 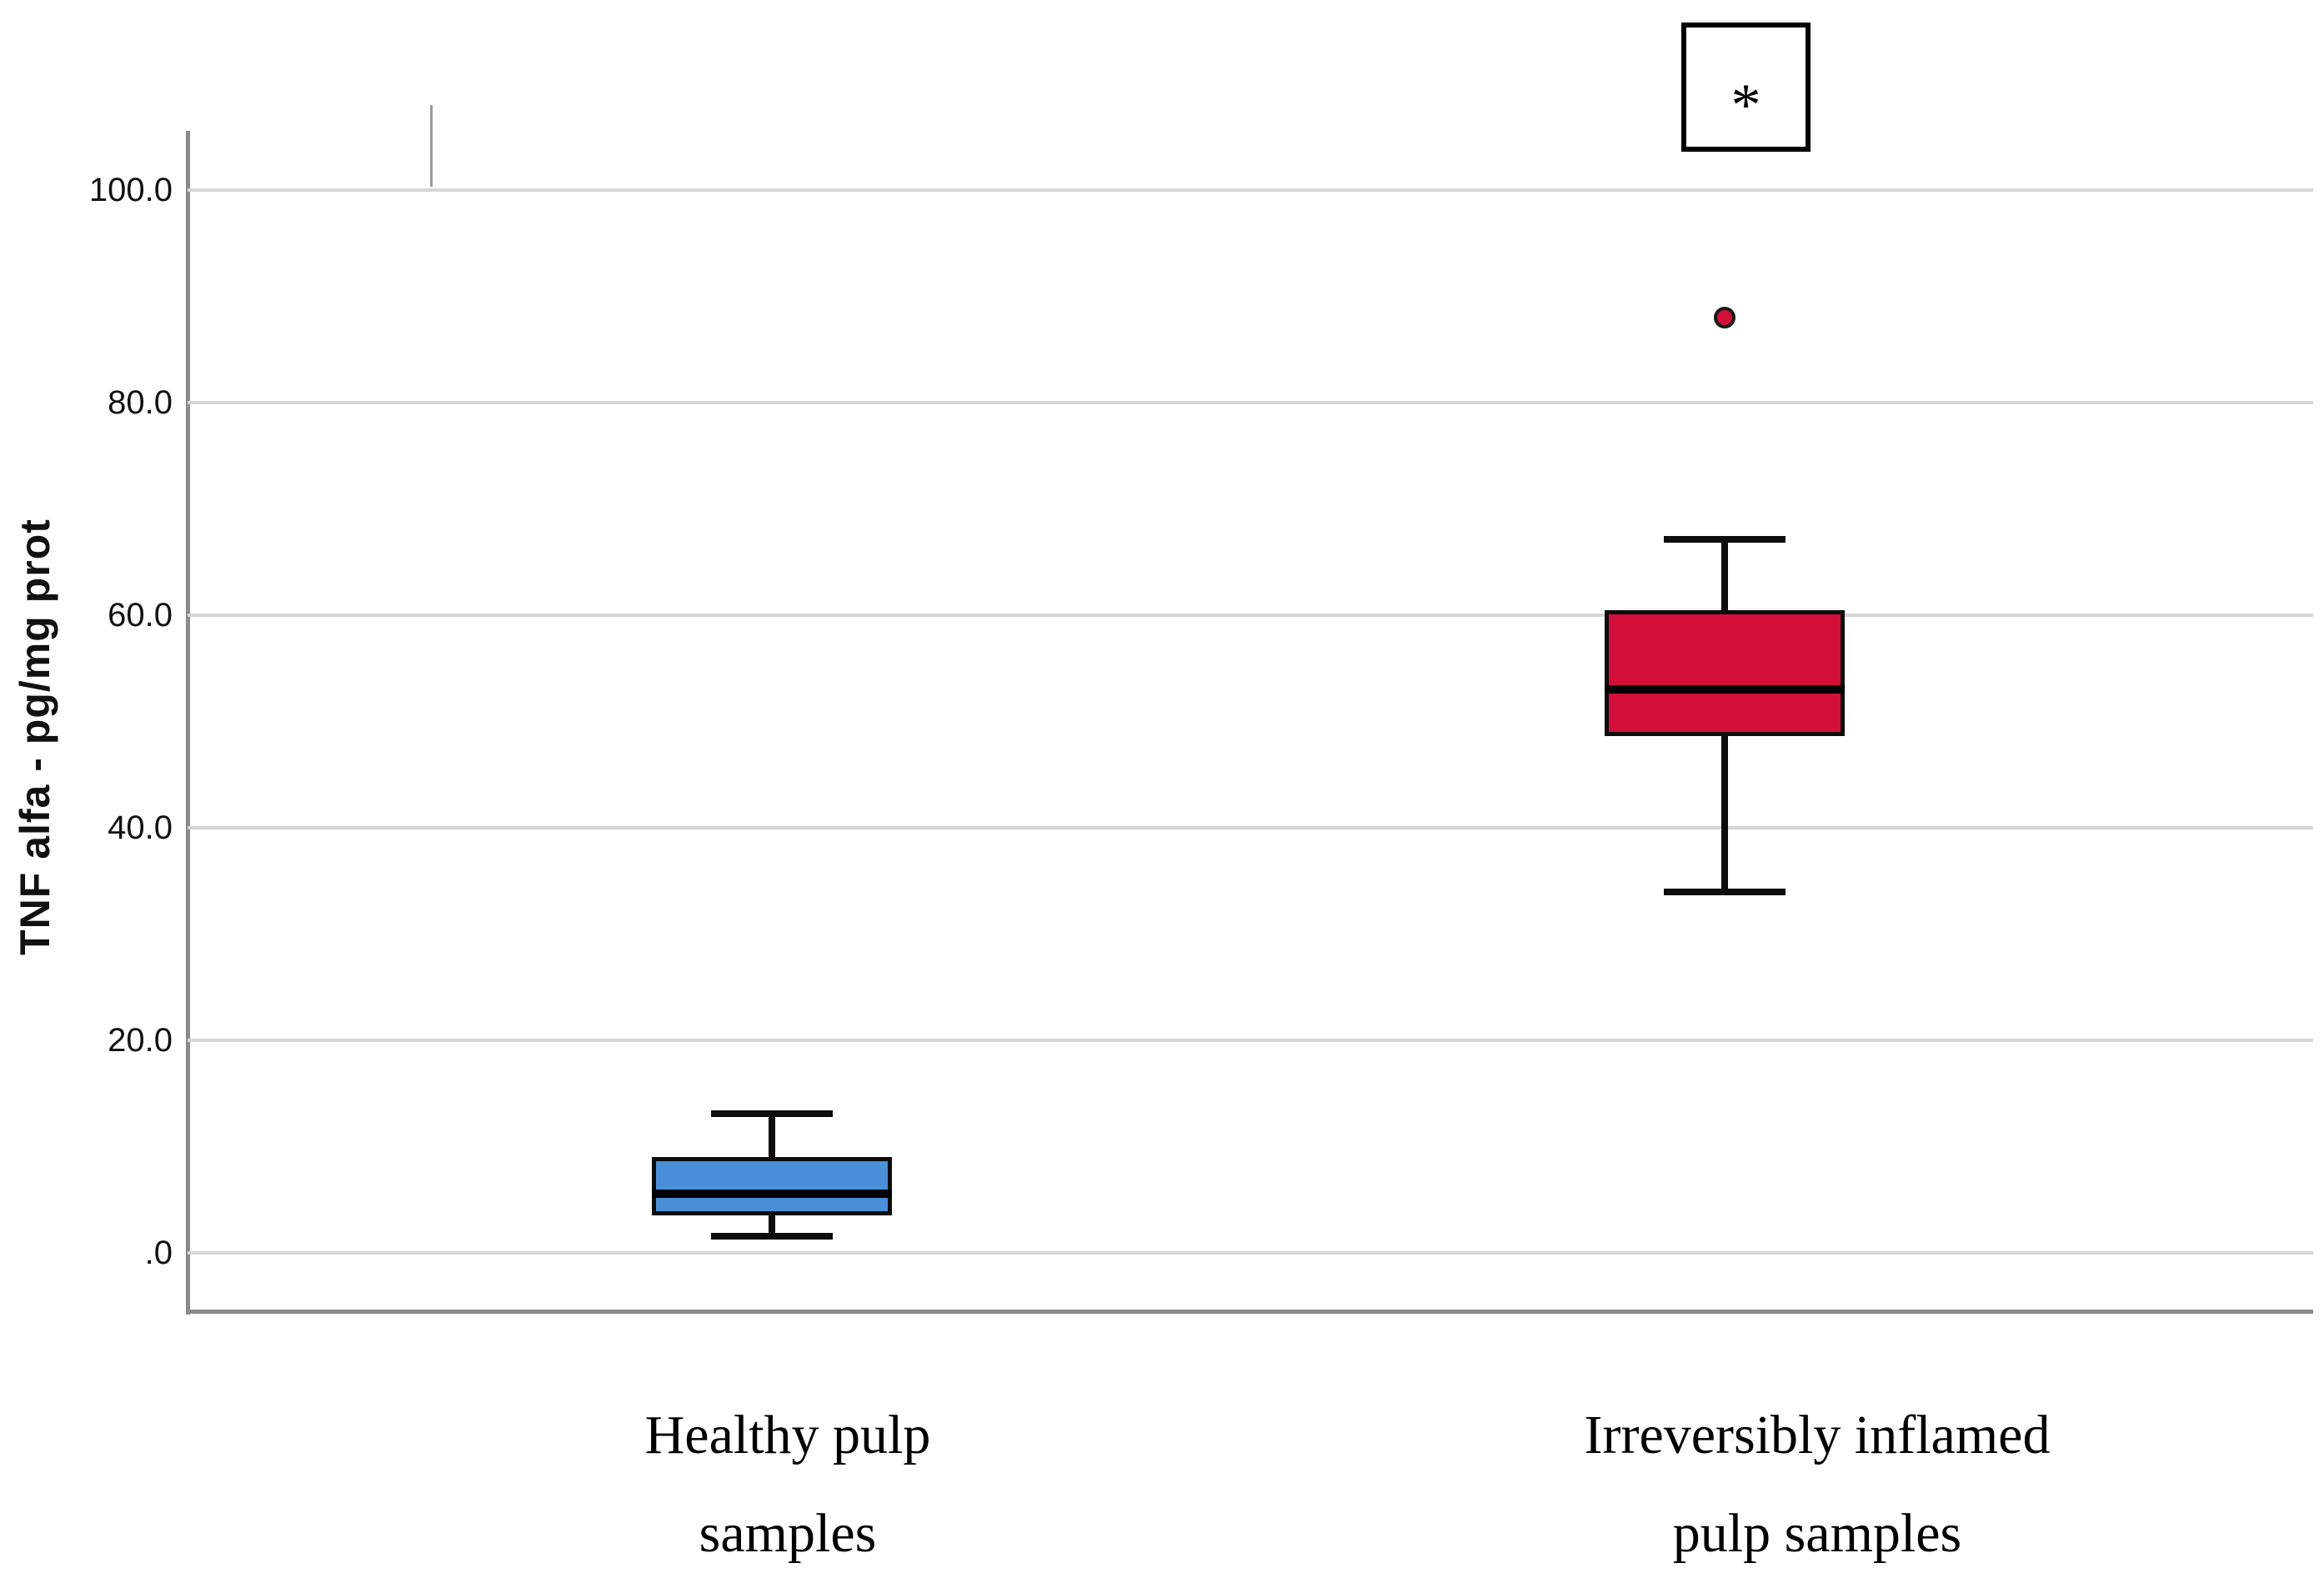 I want to click on x-axis-line, so click(x=1249, y=1312).